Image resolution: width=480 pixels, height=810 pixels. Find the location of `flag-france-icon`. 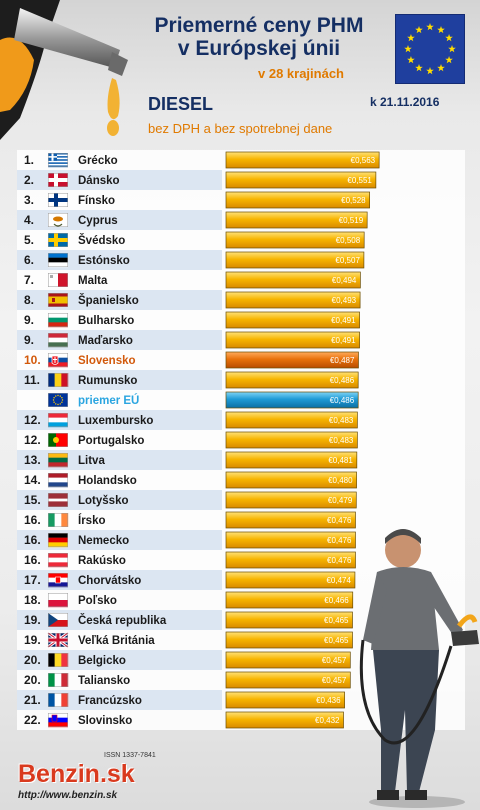

flag-france-icon is located at coordinates (58, 700).